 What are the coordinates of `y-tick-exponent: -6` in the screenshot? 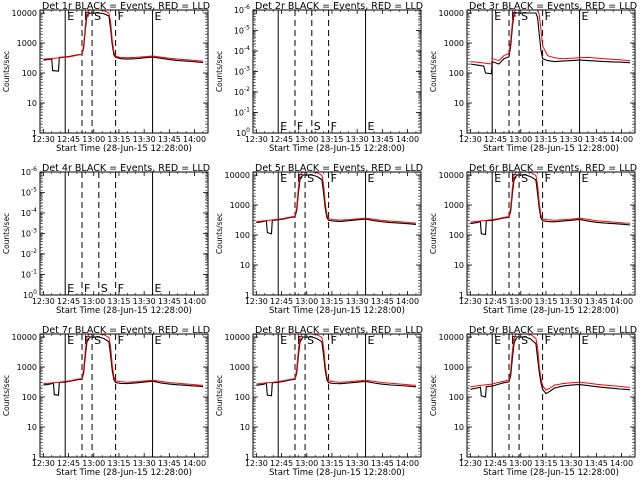 It's located at (34, 169).